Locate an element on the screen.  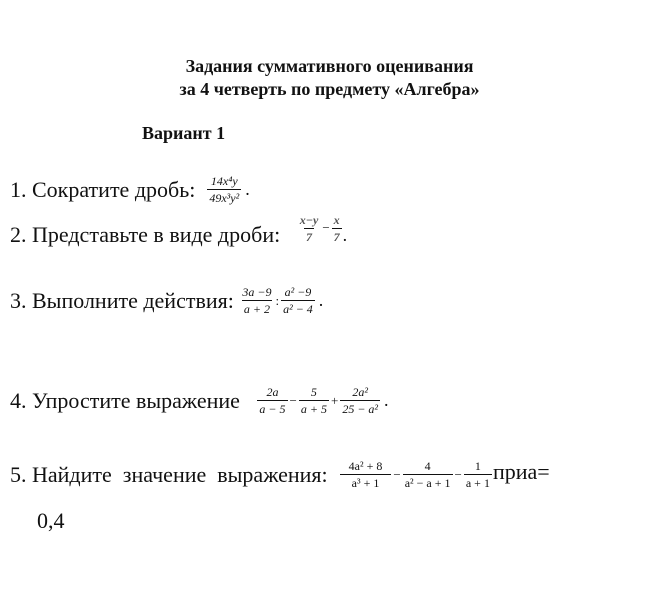
task-text: 1. Сократите дробь: is located at coordinates (103, 189).